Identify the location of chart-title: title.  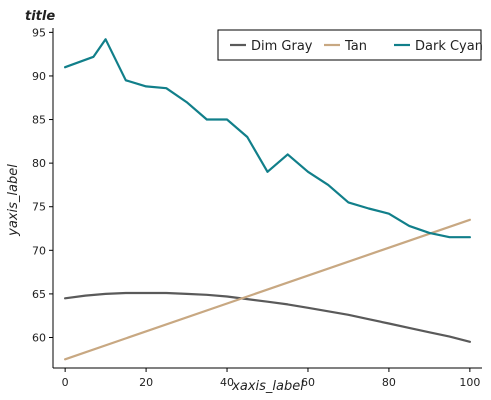
(40, 16).